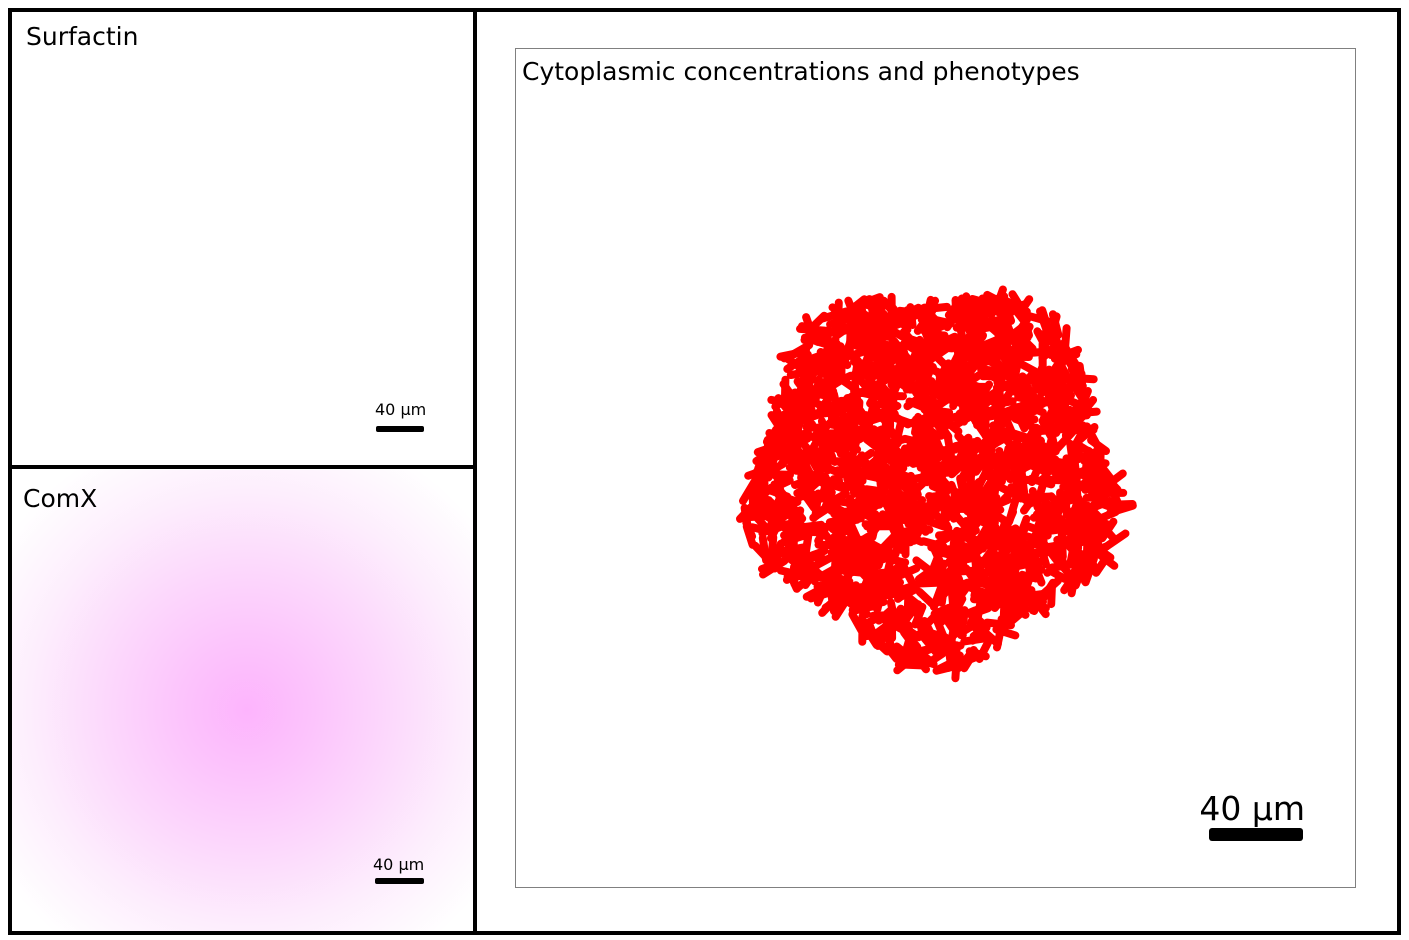 This screenshot has width=1409, height=940. Describe the element at coordinates (82, 36) in the screenshot. I see `surfactin-title: Surfactin` at that location.